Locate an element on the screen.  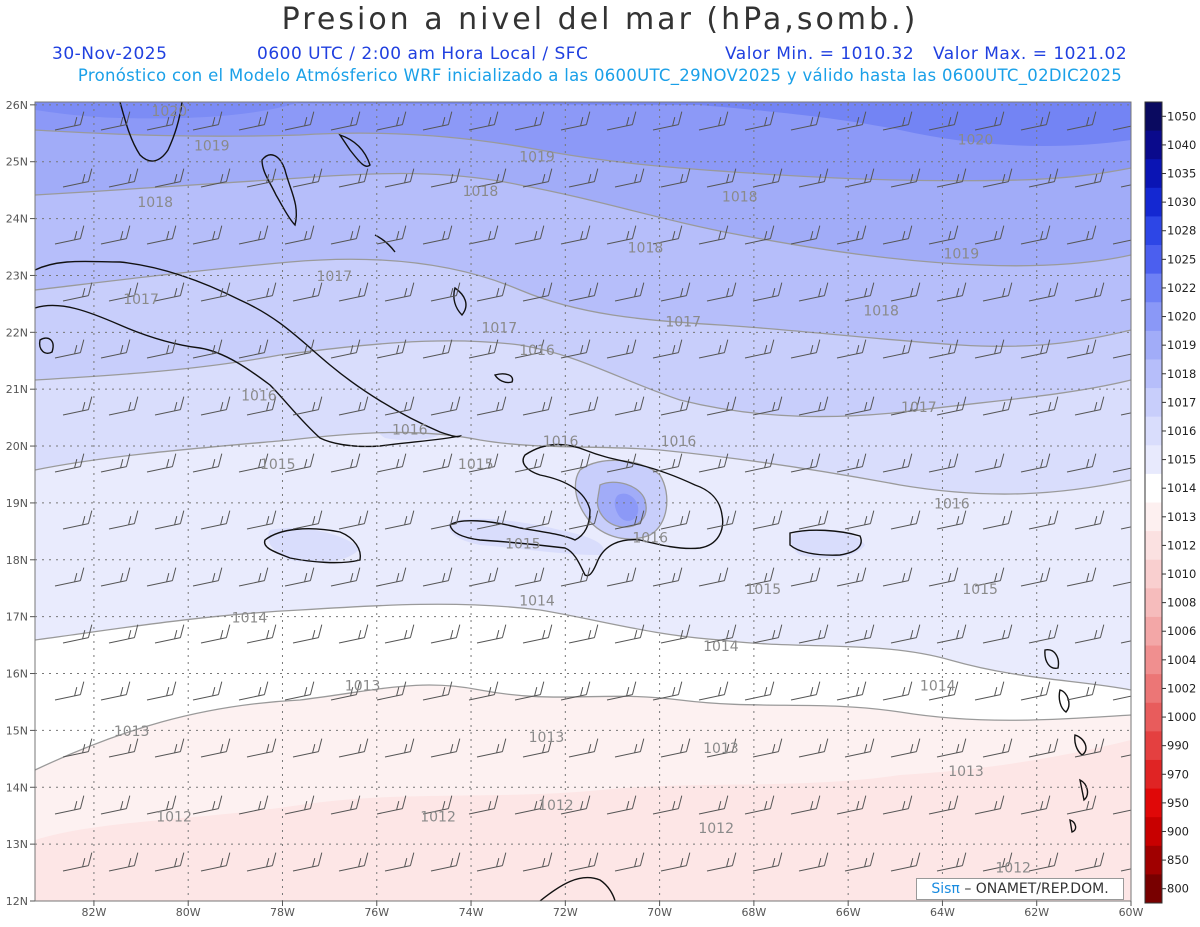
colorbar-label: 1008 is located at coordinates (1181, 603).